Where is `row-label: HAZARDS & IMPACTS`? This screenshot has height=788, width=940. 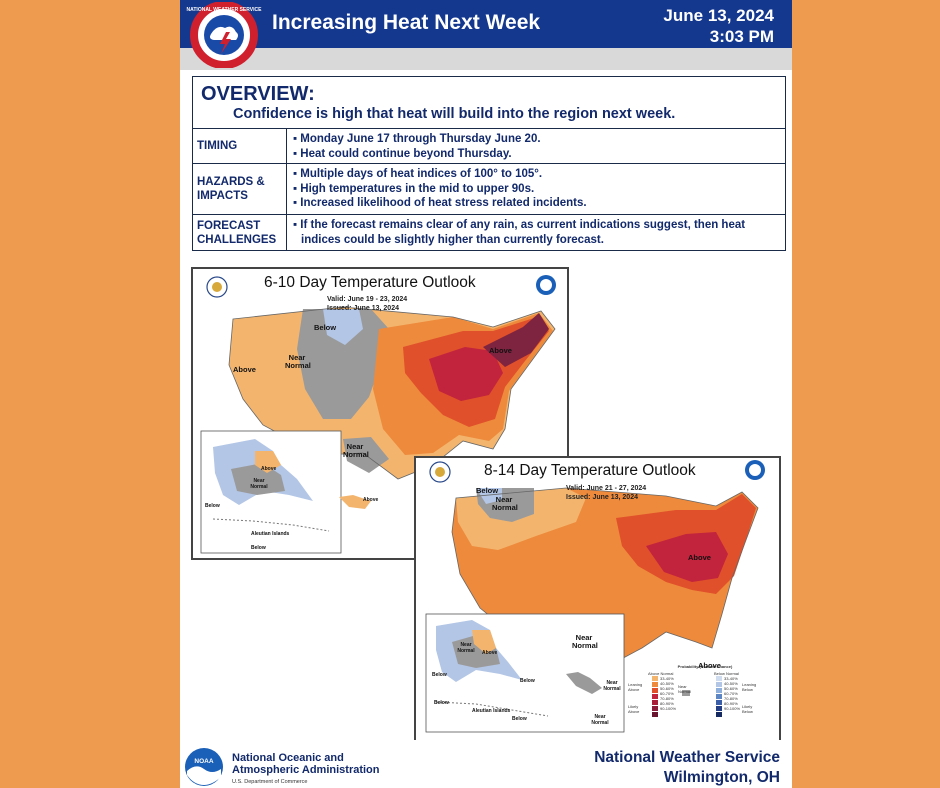 row-label: HAZARDS & IMPACTS is located at coordinates (240, 189).